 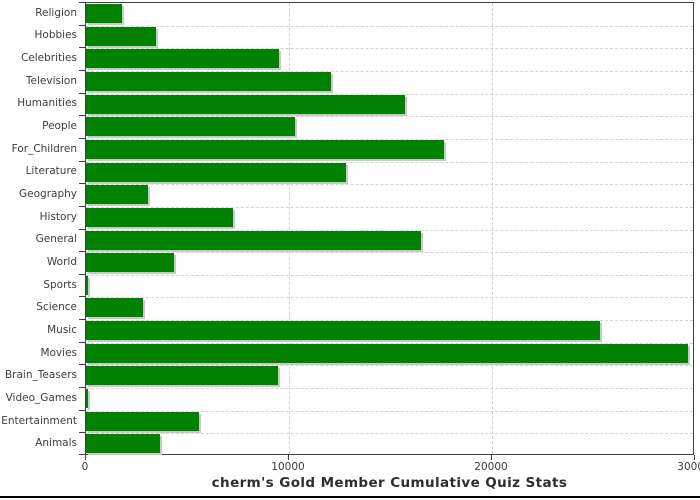 I want to click on category-label-geography: Geography, so click(x=48, y=194).